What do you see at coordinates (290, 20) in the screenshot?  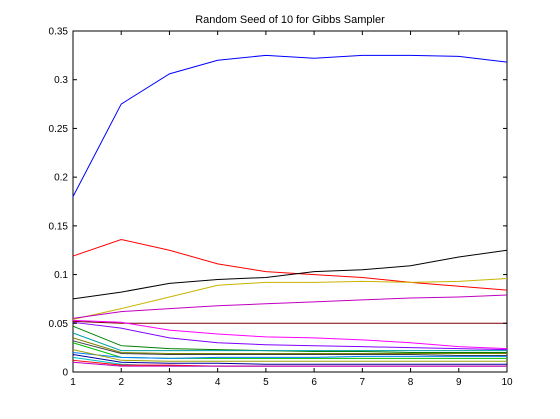 I see `chart-title: Random Seed of 10 for Gibbs Sampler` at bounding box center [290, 20].